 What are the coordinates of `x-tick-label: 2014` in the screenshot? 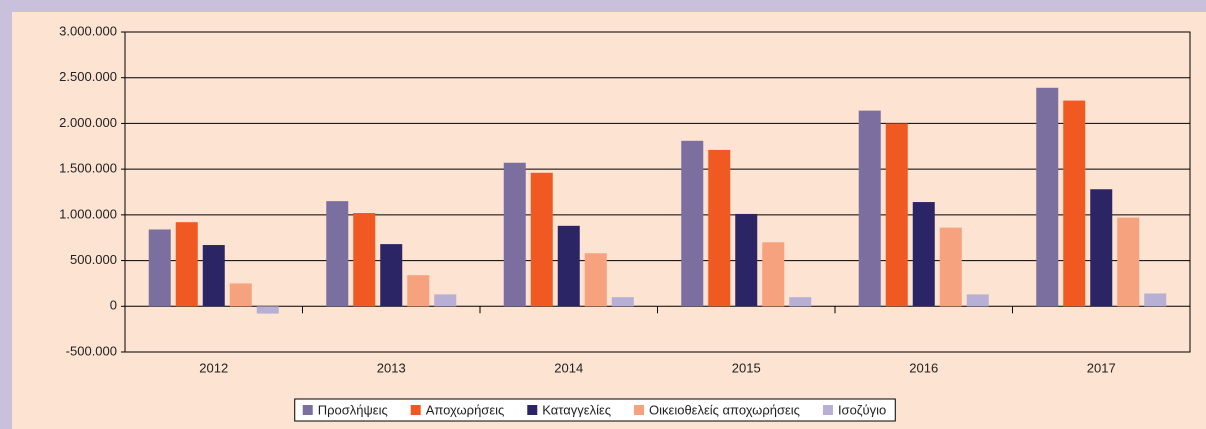 It's located at (568, 367).